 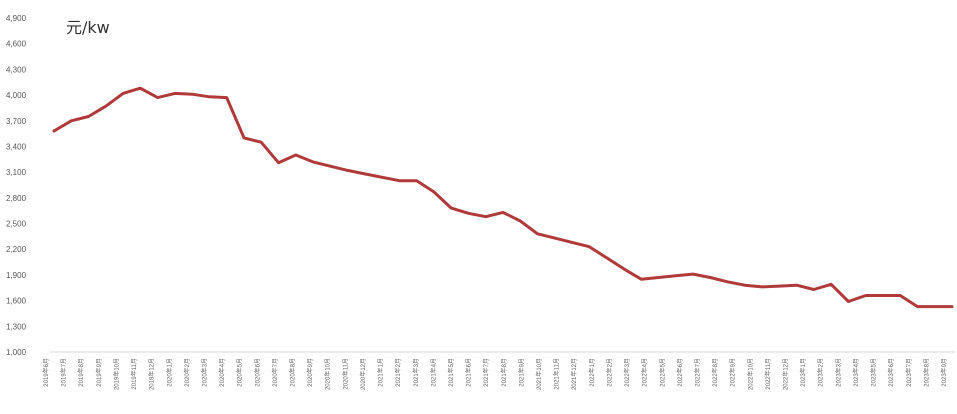 I want to click on x-tick-label: 2019年6月, so click(x=46, y=372).